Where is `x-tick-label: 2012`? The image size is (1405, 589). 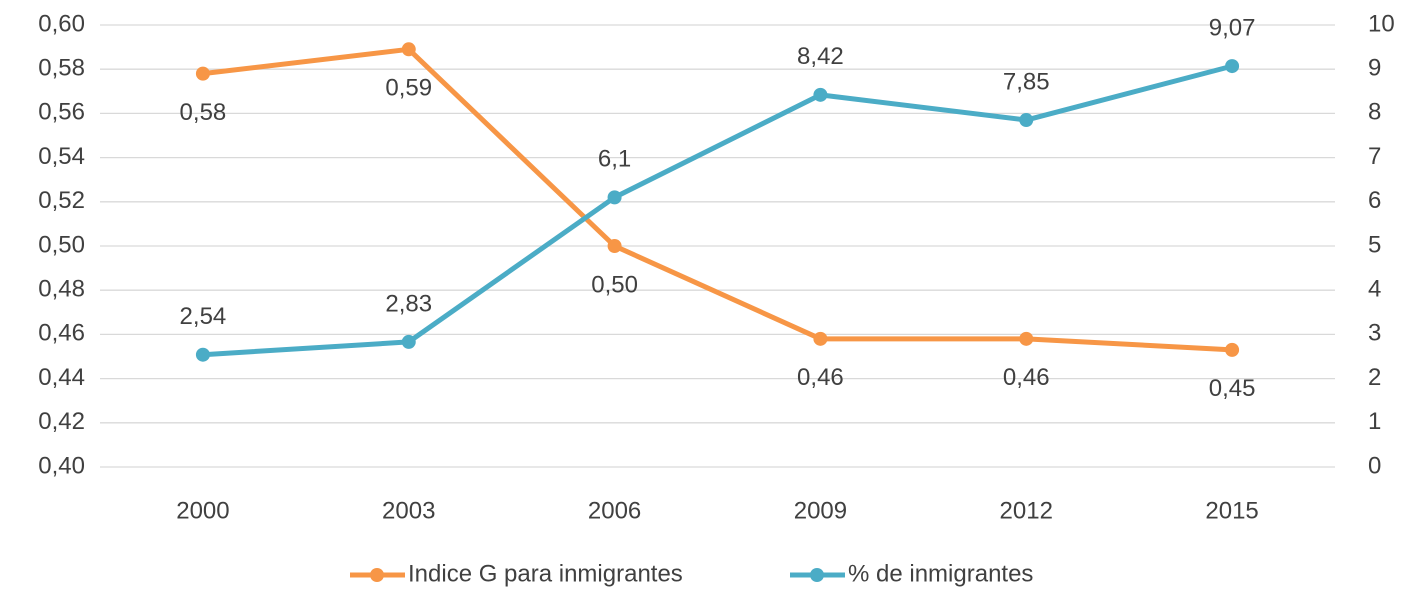
x-tick-label: 2012 is located at coordinates (1026, 510).